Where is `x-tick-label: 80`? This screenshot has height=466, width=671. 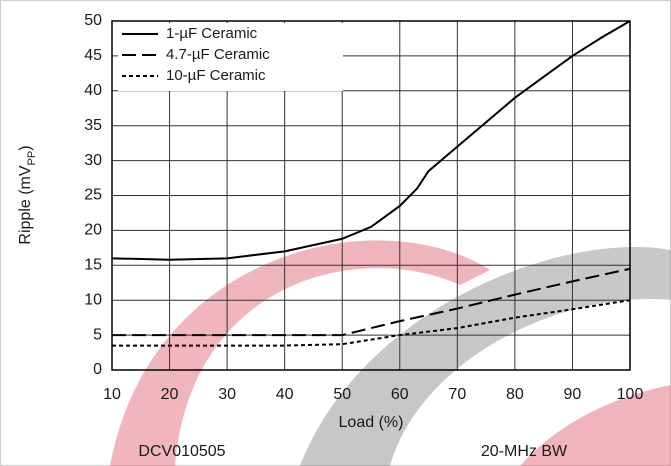
x-tick-label: 80 is located at coordinates (515, 394).